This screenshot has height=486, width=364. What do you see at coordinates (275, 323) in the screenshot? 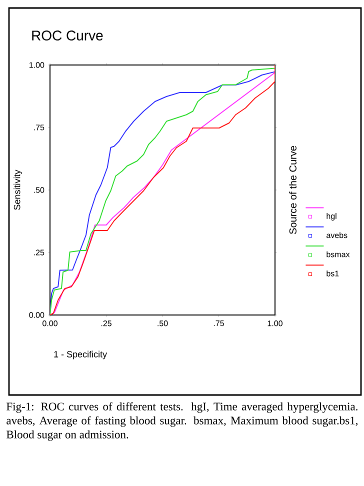
I see `x-tick-label: 1.00` at bounding box center [275, 323].